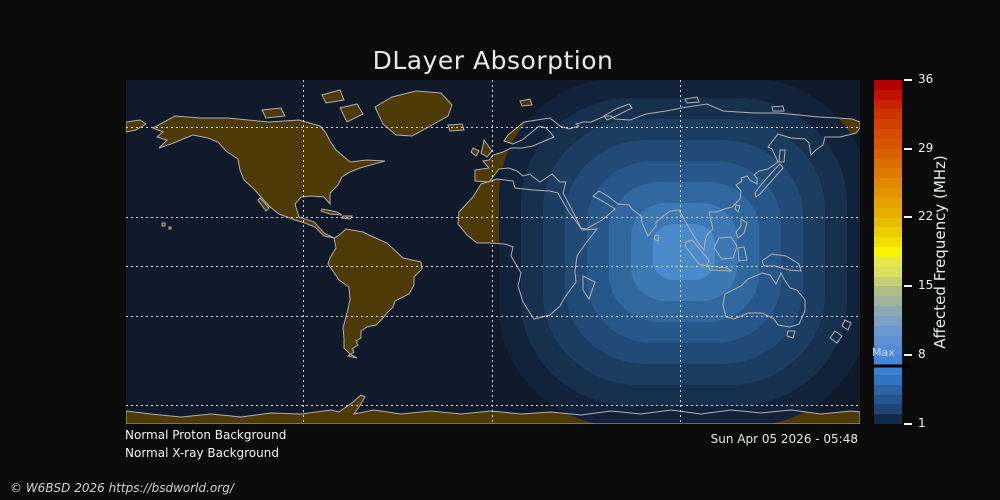 Image resolution: width=1000 pixels, height=500 pixels. I want to click on max-arrow-icon, so click(893, 366).